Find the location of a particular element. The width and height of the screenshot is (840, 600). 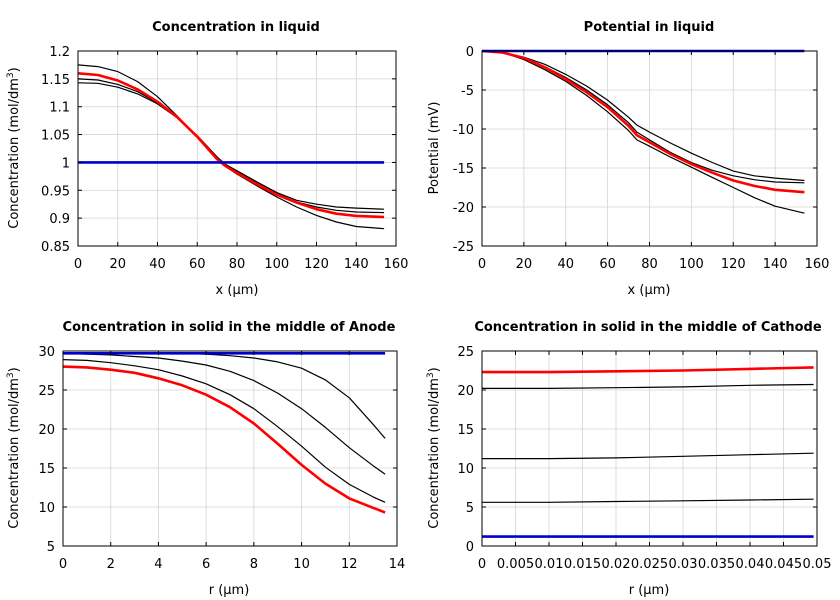

y-tick-label: -20 is located at coordinates (463, 208).